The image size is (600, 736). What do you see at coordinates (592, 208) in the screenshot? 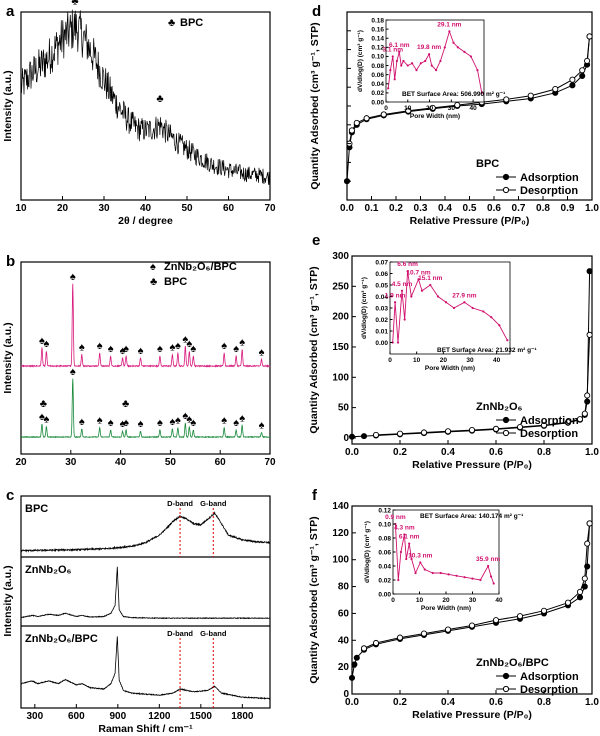
I see `panel-d-x-tick-label: 1.0` at bounding box center [592, 208].